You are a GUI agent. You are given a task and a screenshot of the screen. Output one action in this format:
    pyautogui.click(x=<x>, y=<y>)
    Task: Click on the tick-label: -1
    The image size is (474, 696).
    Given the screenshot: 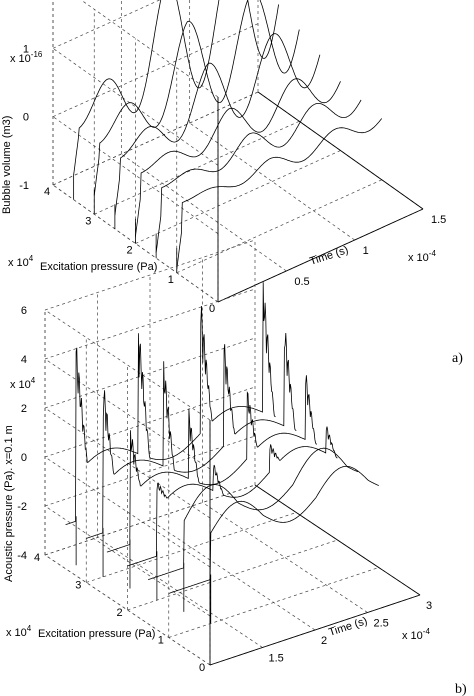 What is the action you would take?
    pyautogui.click(x=24, y=186)
    